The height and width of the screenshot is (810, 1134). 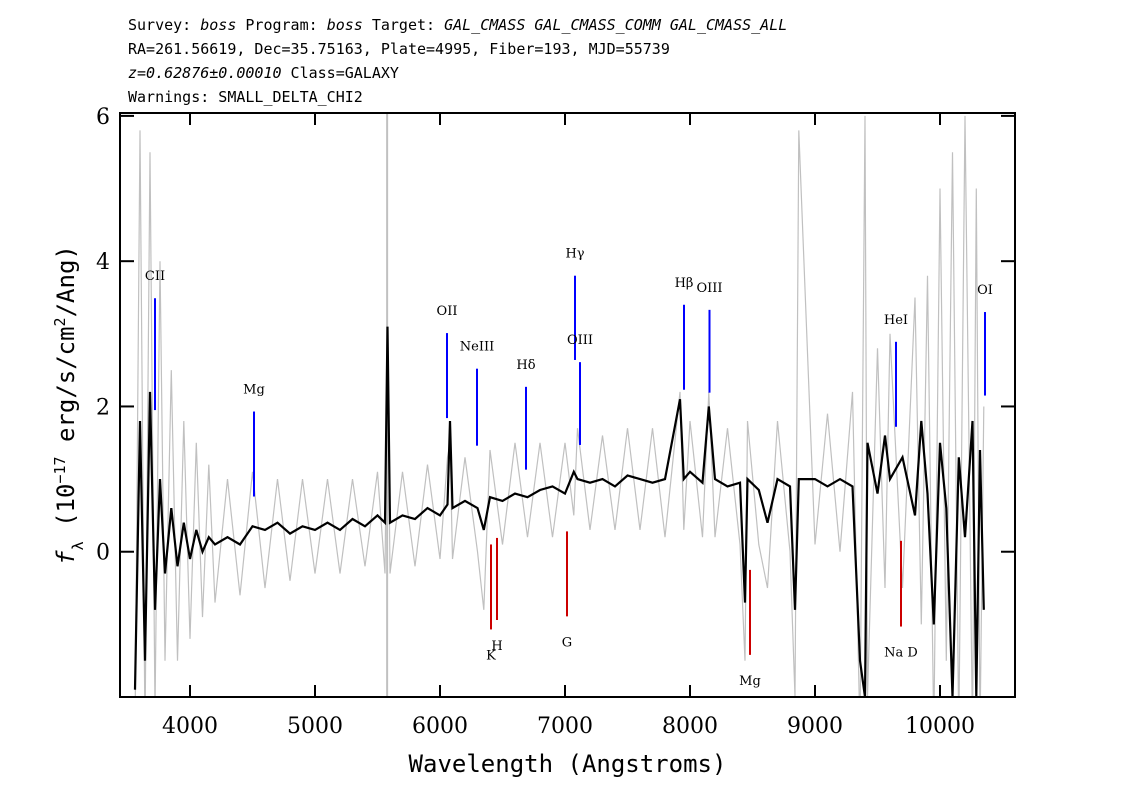 What do you see at coordinates (940, 726) in the screenshot?
I see `x-tick-label: 10000` at bounding box center [940, 726].